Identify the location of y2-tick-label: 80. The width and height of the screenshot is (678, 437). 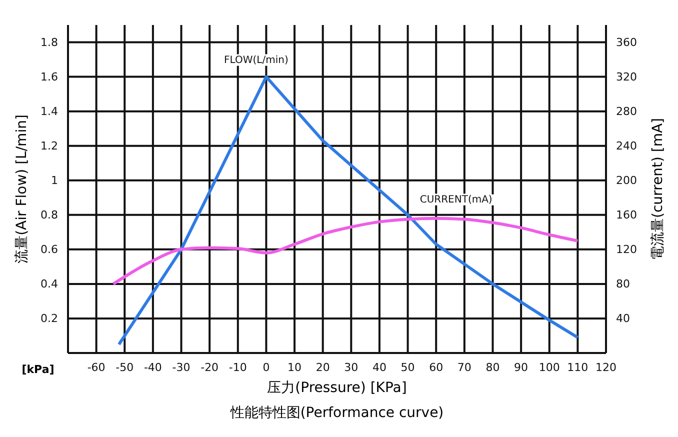
(623, 283).